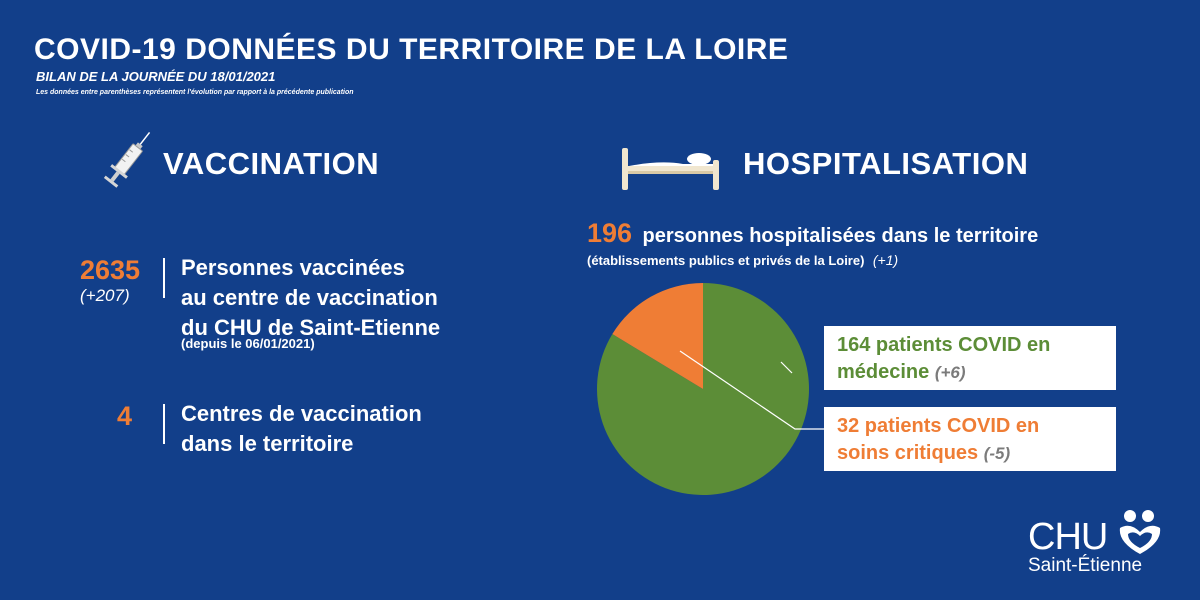  What do you see at coordinates (883, 372) in the screenshot?
I see `legend-medecine-line2: médecine` at bounding box center [883, 372].